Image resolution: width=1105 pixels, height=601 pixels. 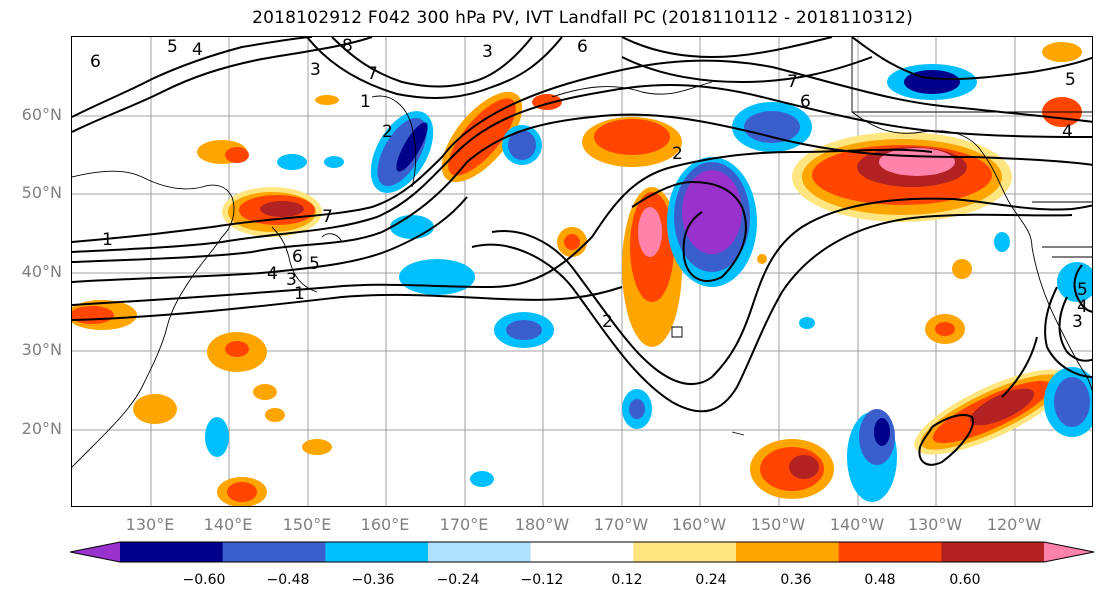 I want to click on colorbar-tick: 0.60, so click(x=965, y=580).